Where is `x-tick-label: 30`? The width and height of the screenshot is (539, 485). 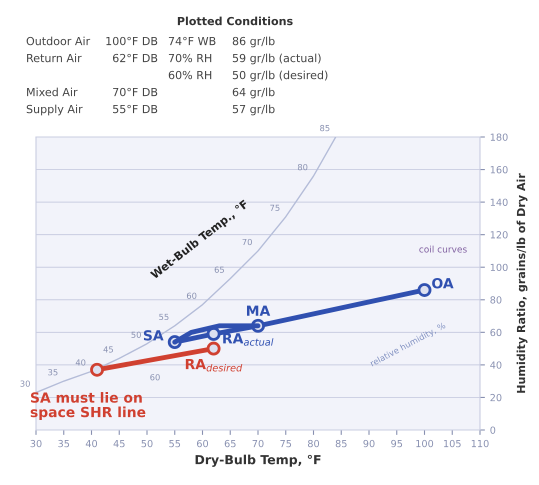 x-tick-label: 30 is located at coordinates (36, 444).